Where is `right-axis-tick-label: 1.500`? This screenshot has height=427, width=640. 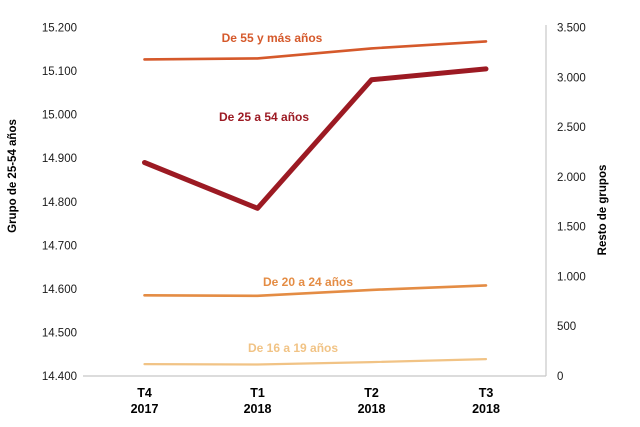
right-axis-tick-label: 1.500 is located at coordinates (571, 228).